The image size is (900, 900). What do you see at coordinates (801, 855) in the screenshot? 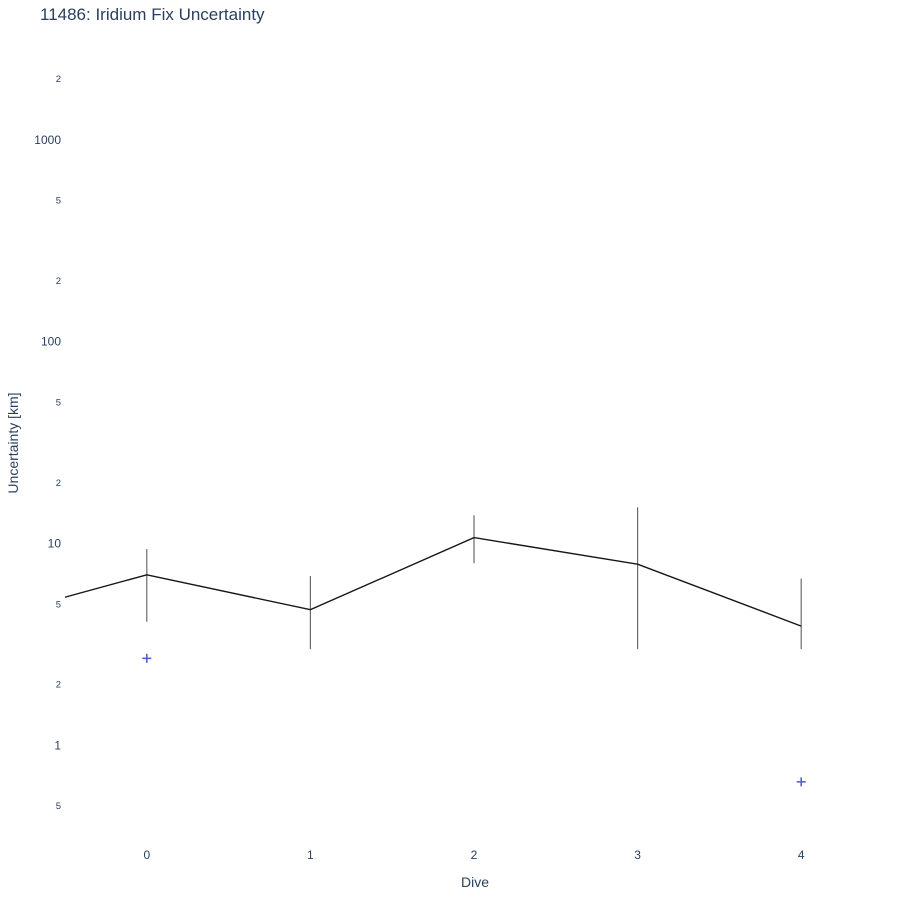
I see `x-tick-label: 4` at bounding box center [801, 855].